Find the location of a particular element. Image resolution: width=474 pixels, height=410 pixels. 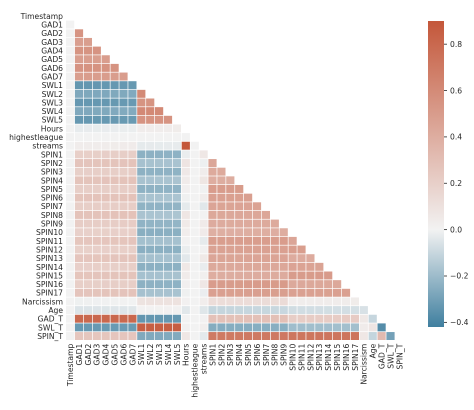

x-tick-label: GAD5 is located at coordinates (115, 355).